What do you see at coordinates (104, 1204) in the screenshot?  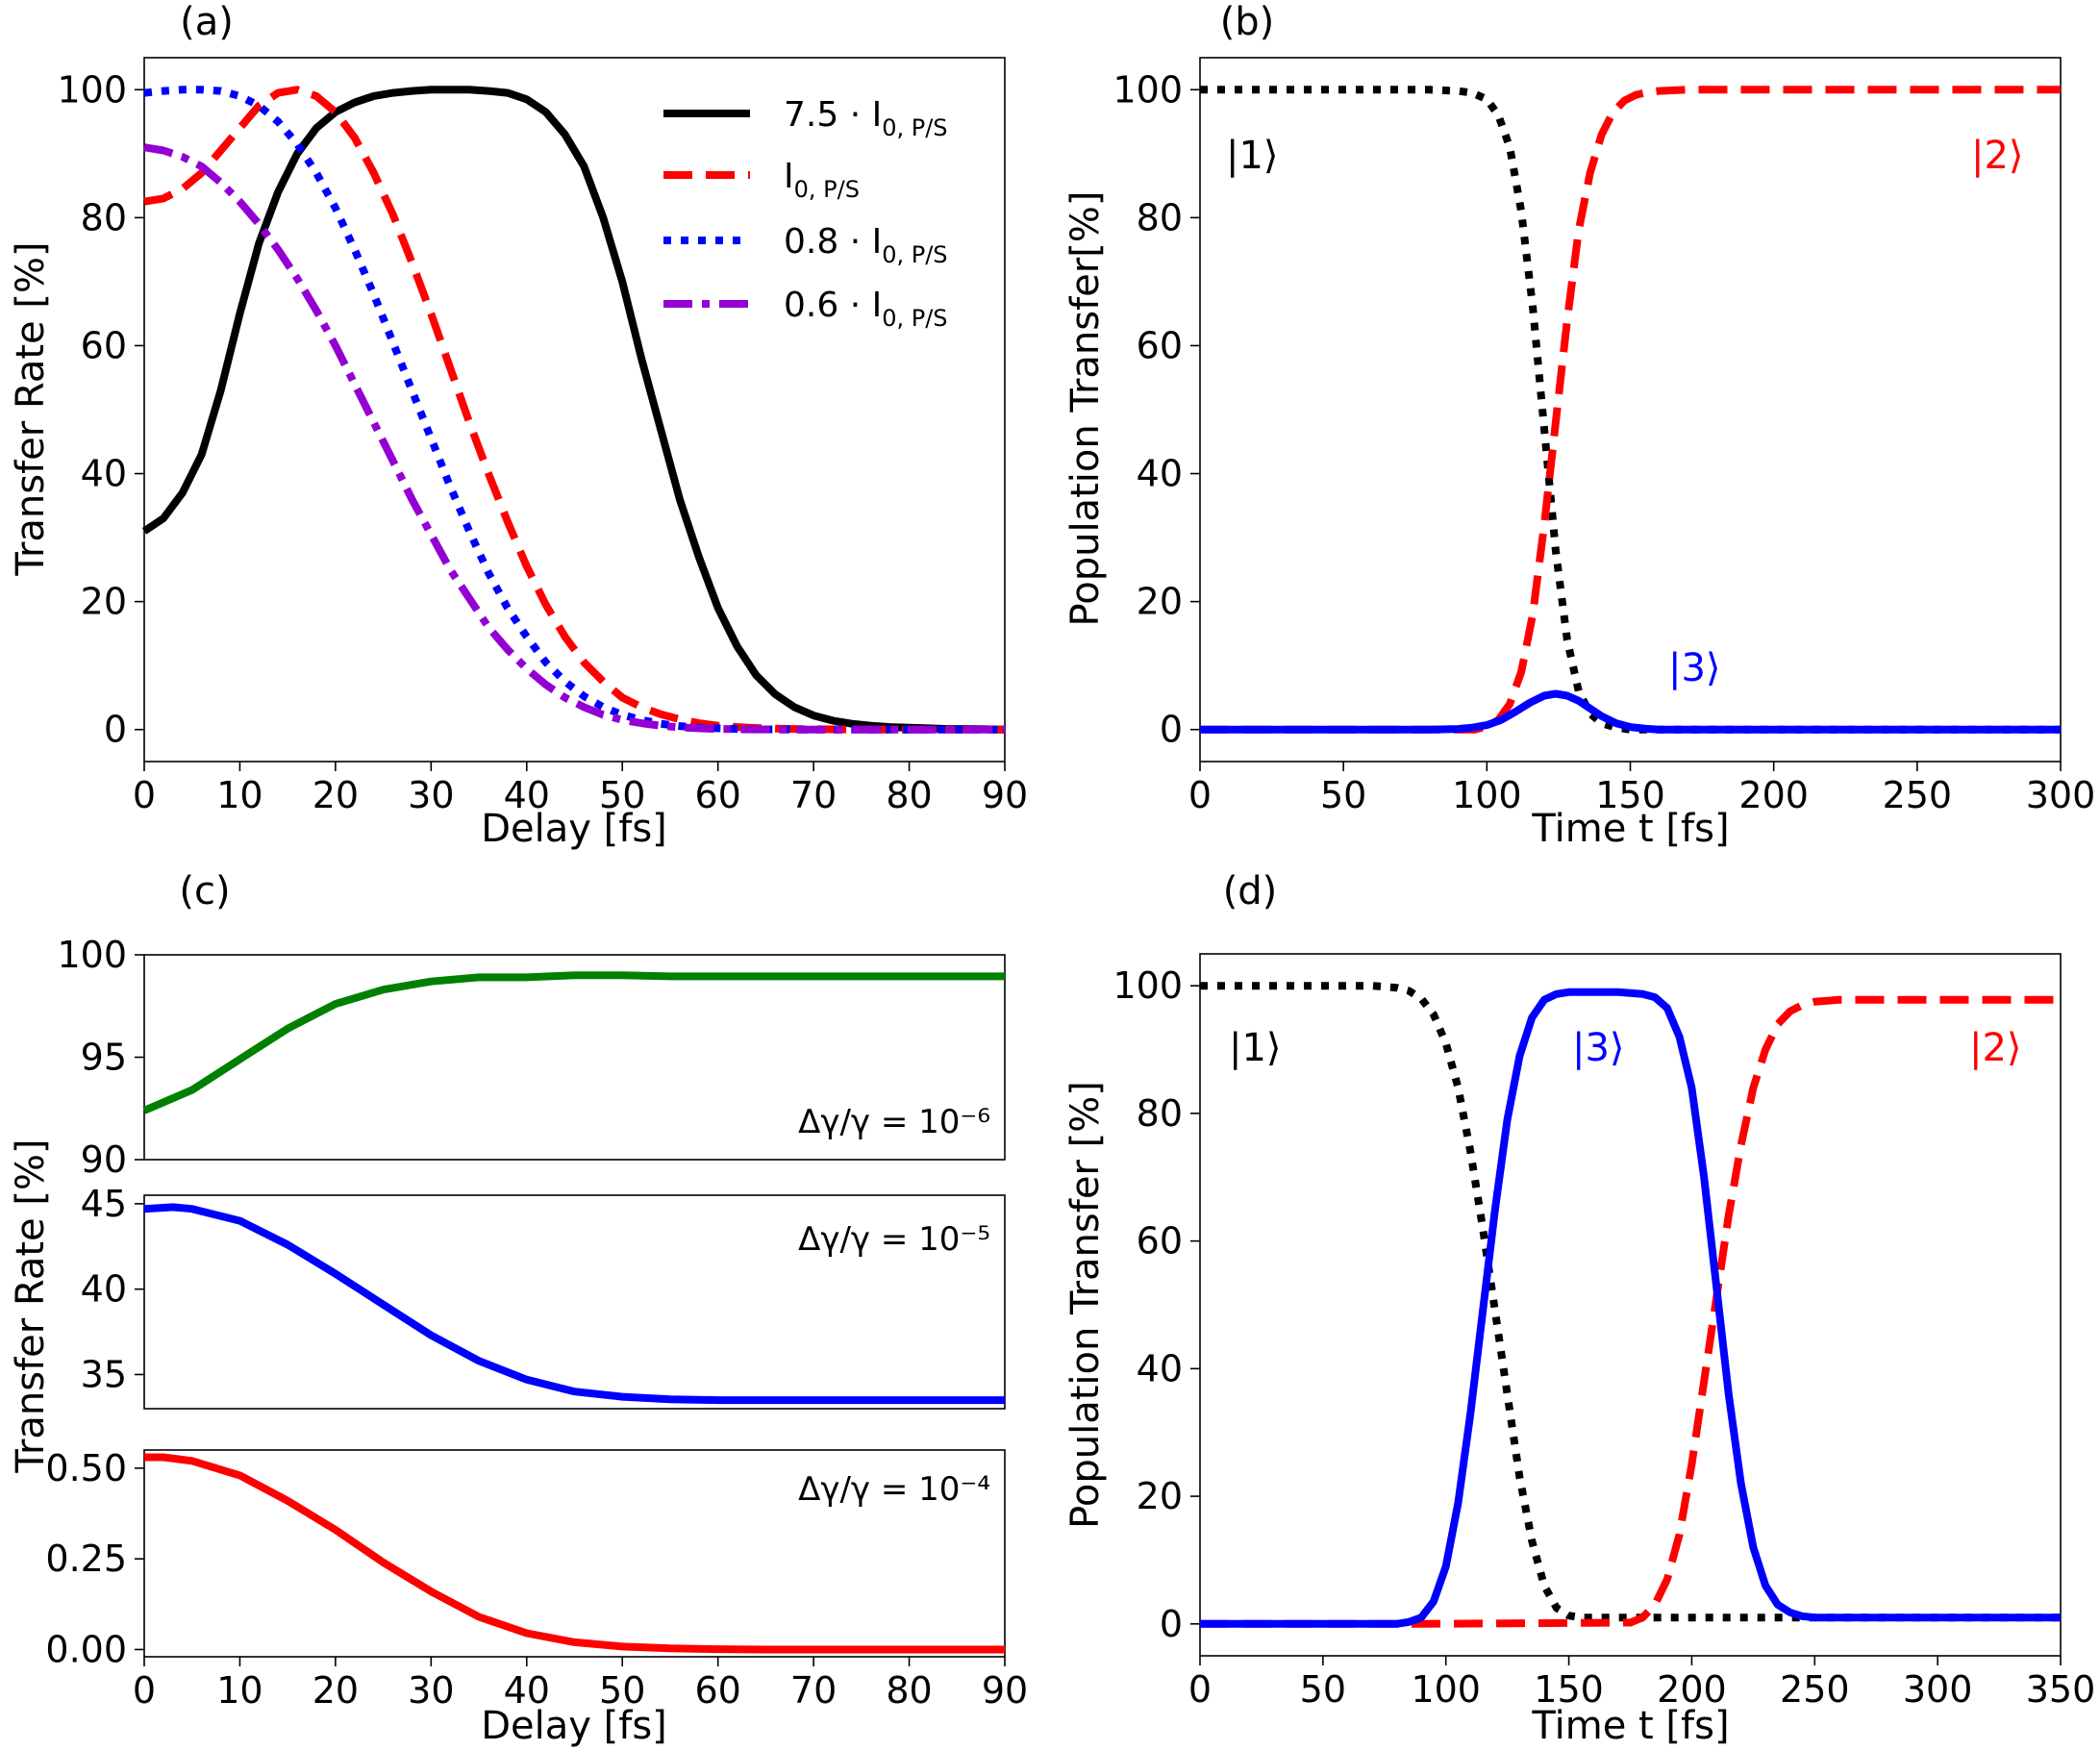 I see `y-tick-label-c1-2: 45` at bounding box center [104, 1204].